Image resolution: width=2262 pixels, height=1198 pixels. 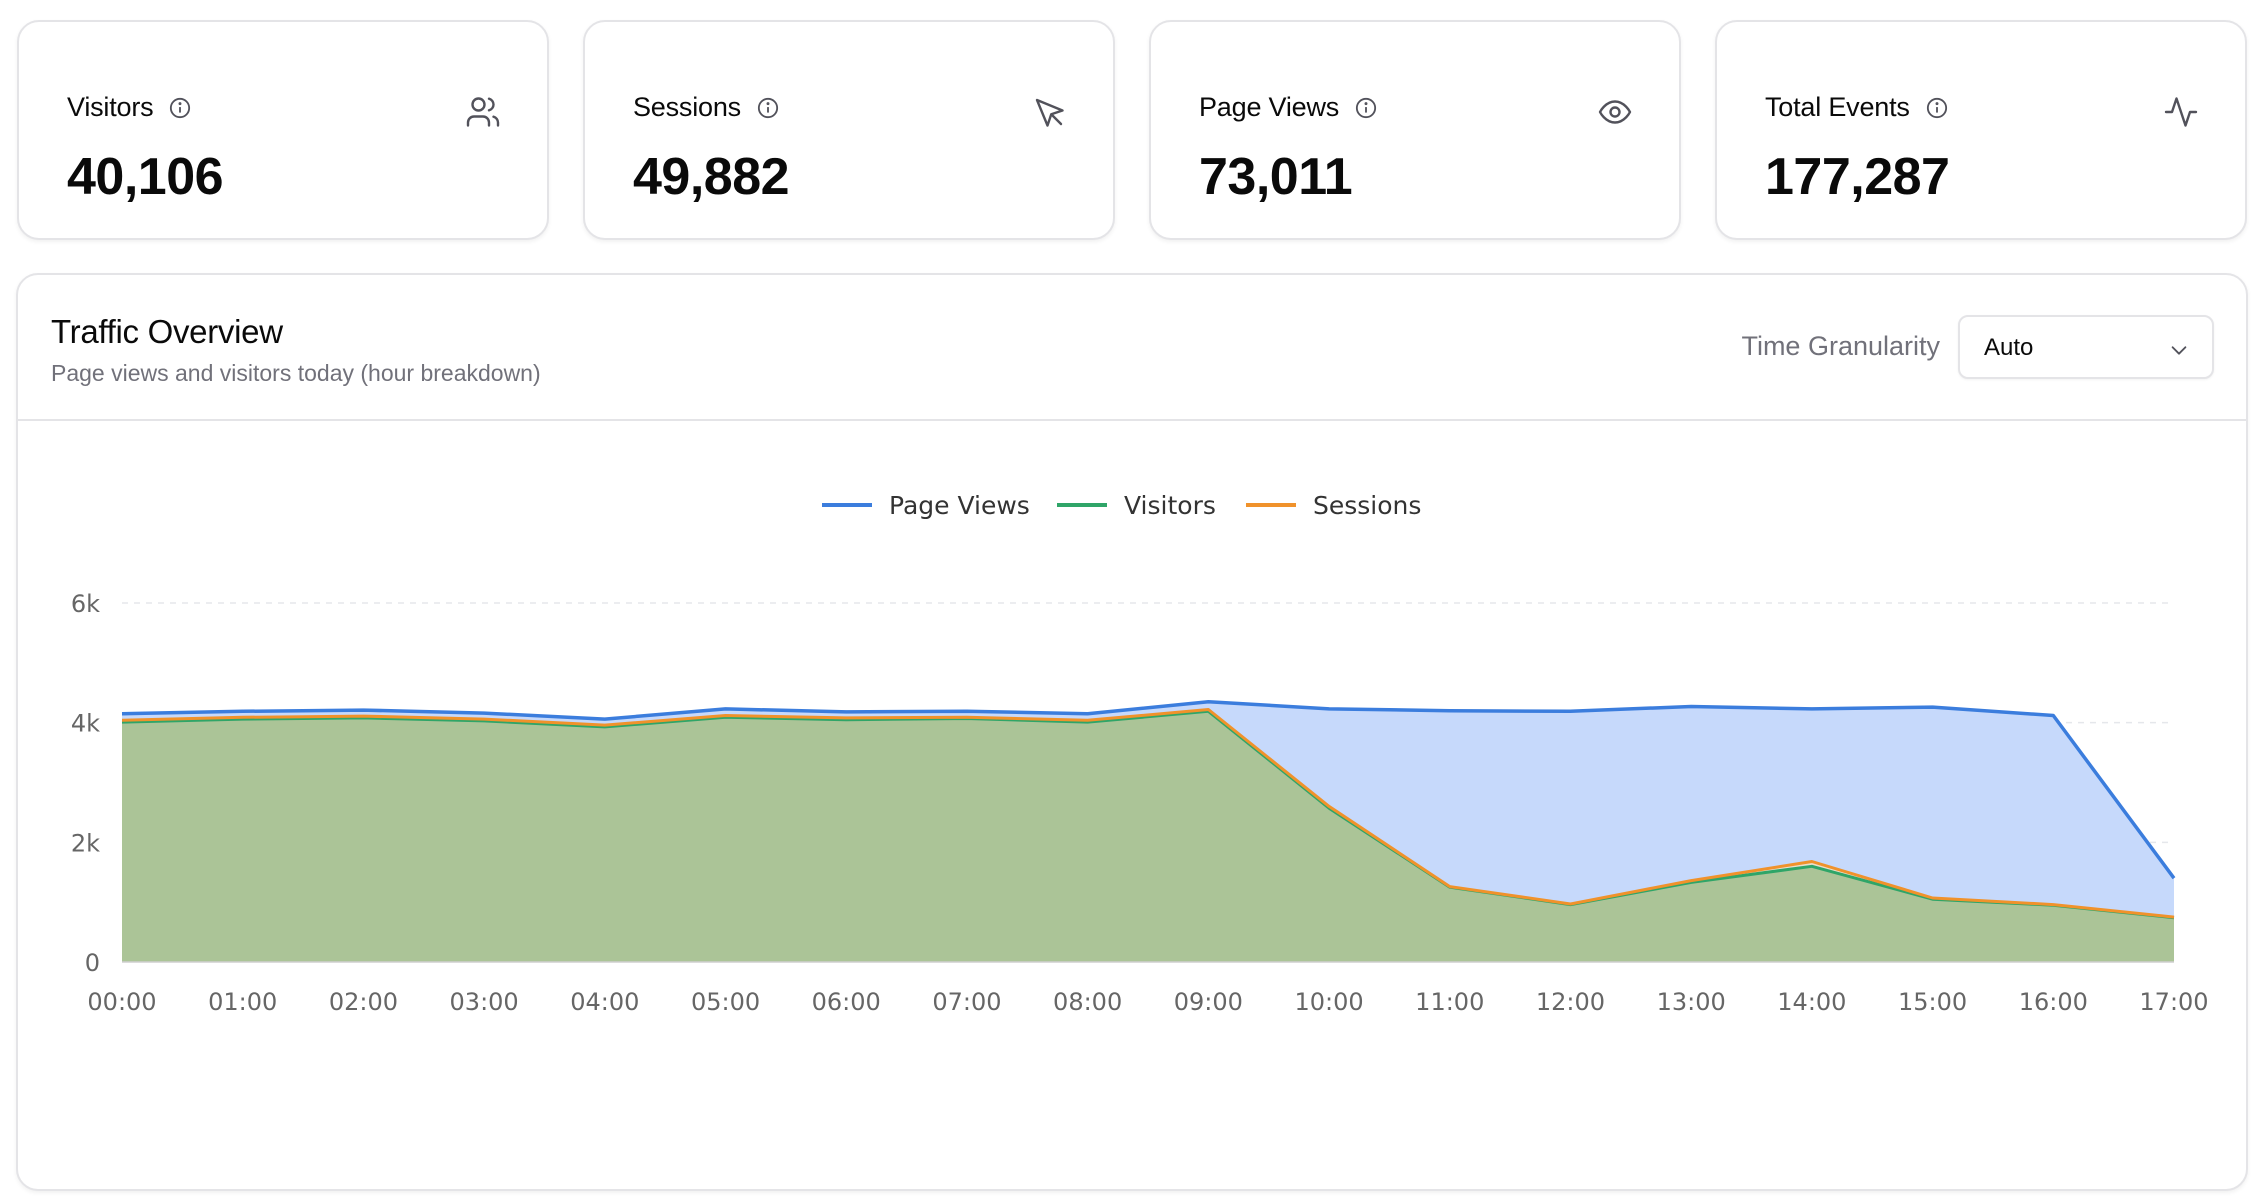 I want to click on x-tick-label: 17:00, so click(x=2173, y=1002).